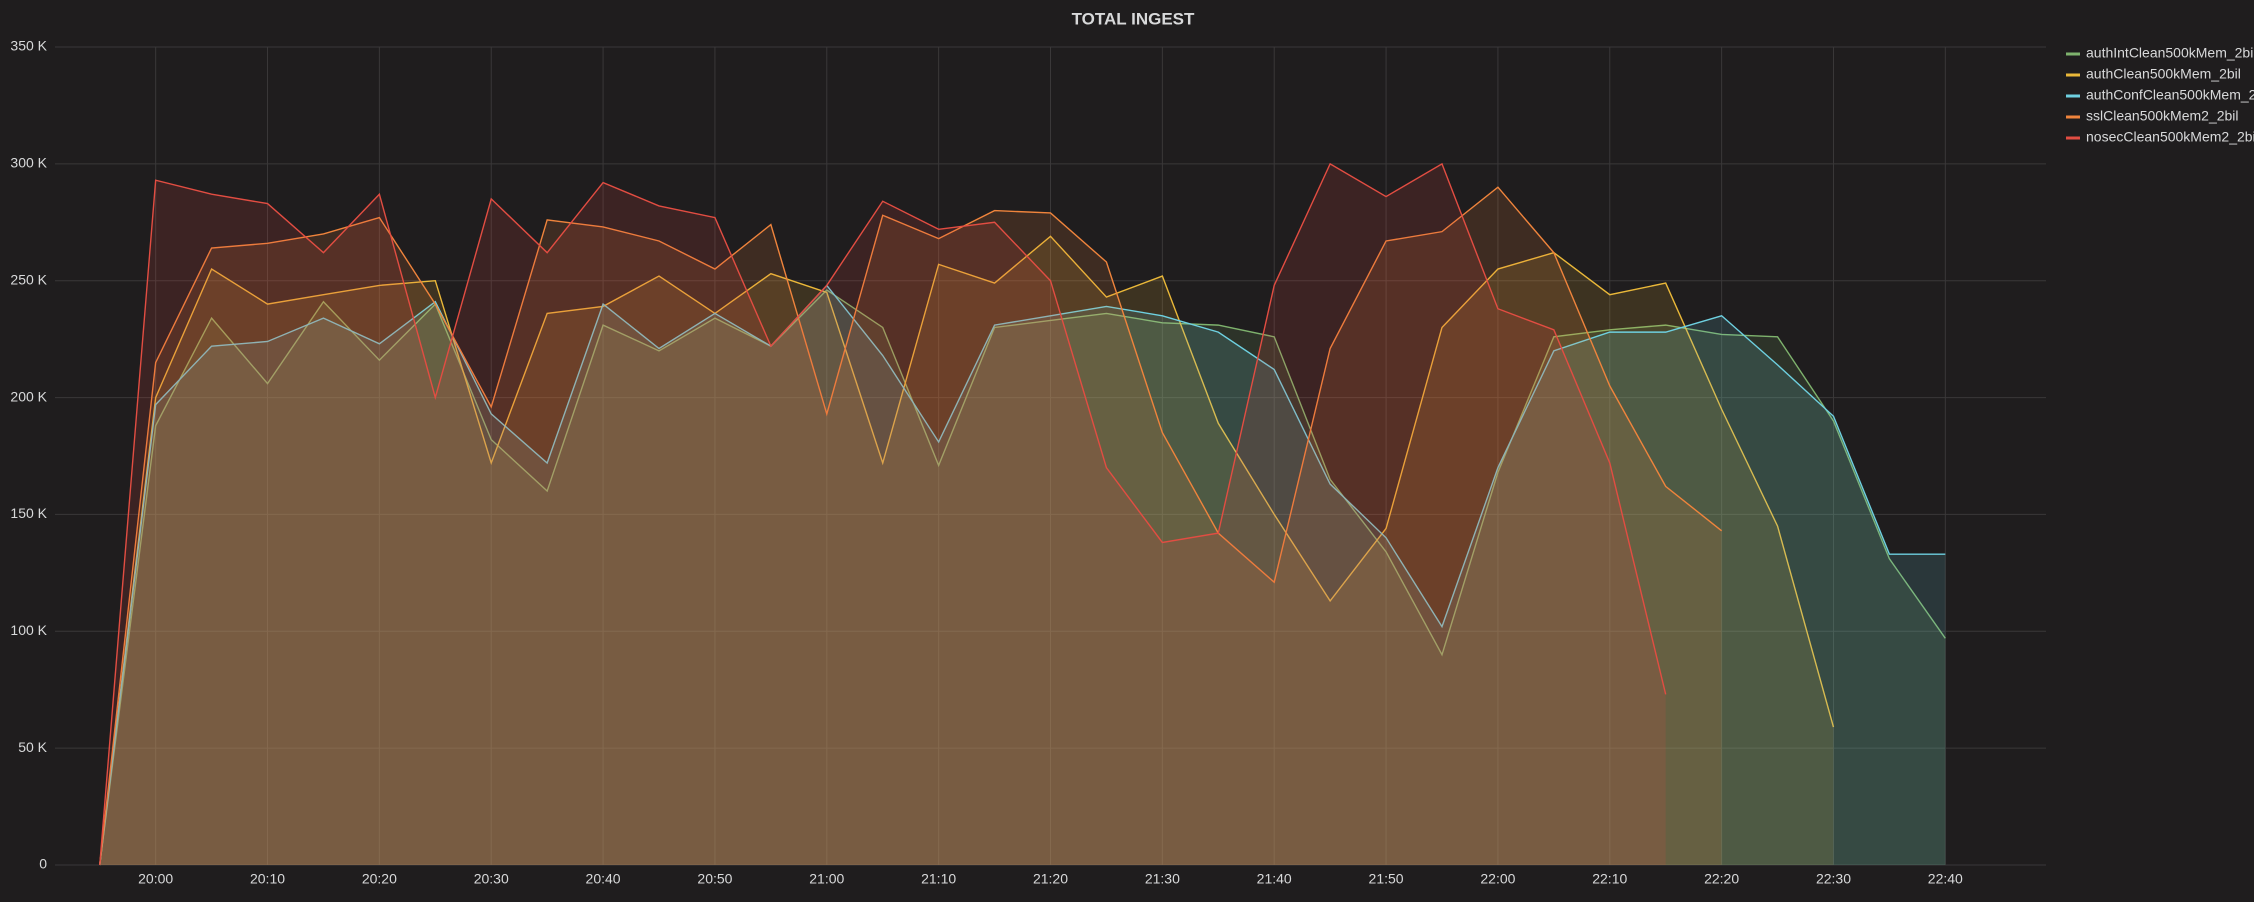 This screenshot has width=2254, height=902. What do you see at coordinates (28, 163) in the screenshot?
I see `y-tick-label: 300 K` at bounding box center [28, 163].